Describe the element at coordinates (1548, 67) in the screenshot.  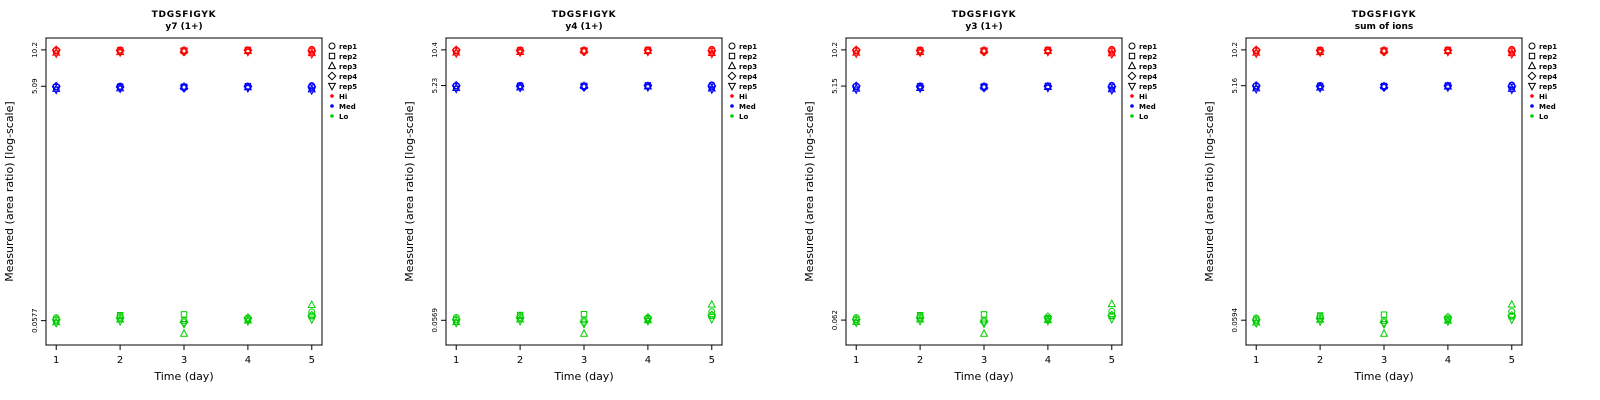
I see `legend-rep-label: rep3` at that location.